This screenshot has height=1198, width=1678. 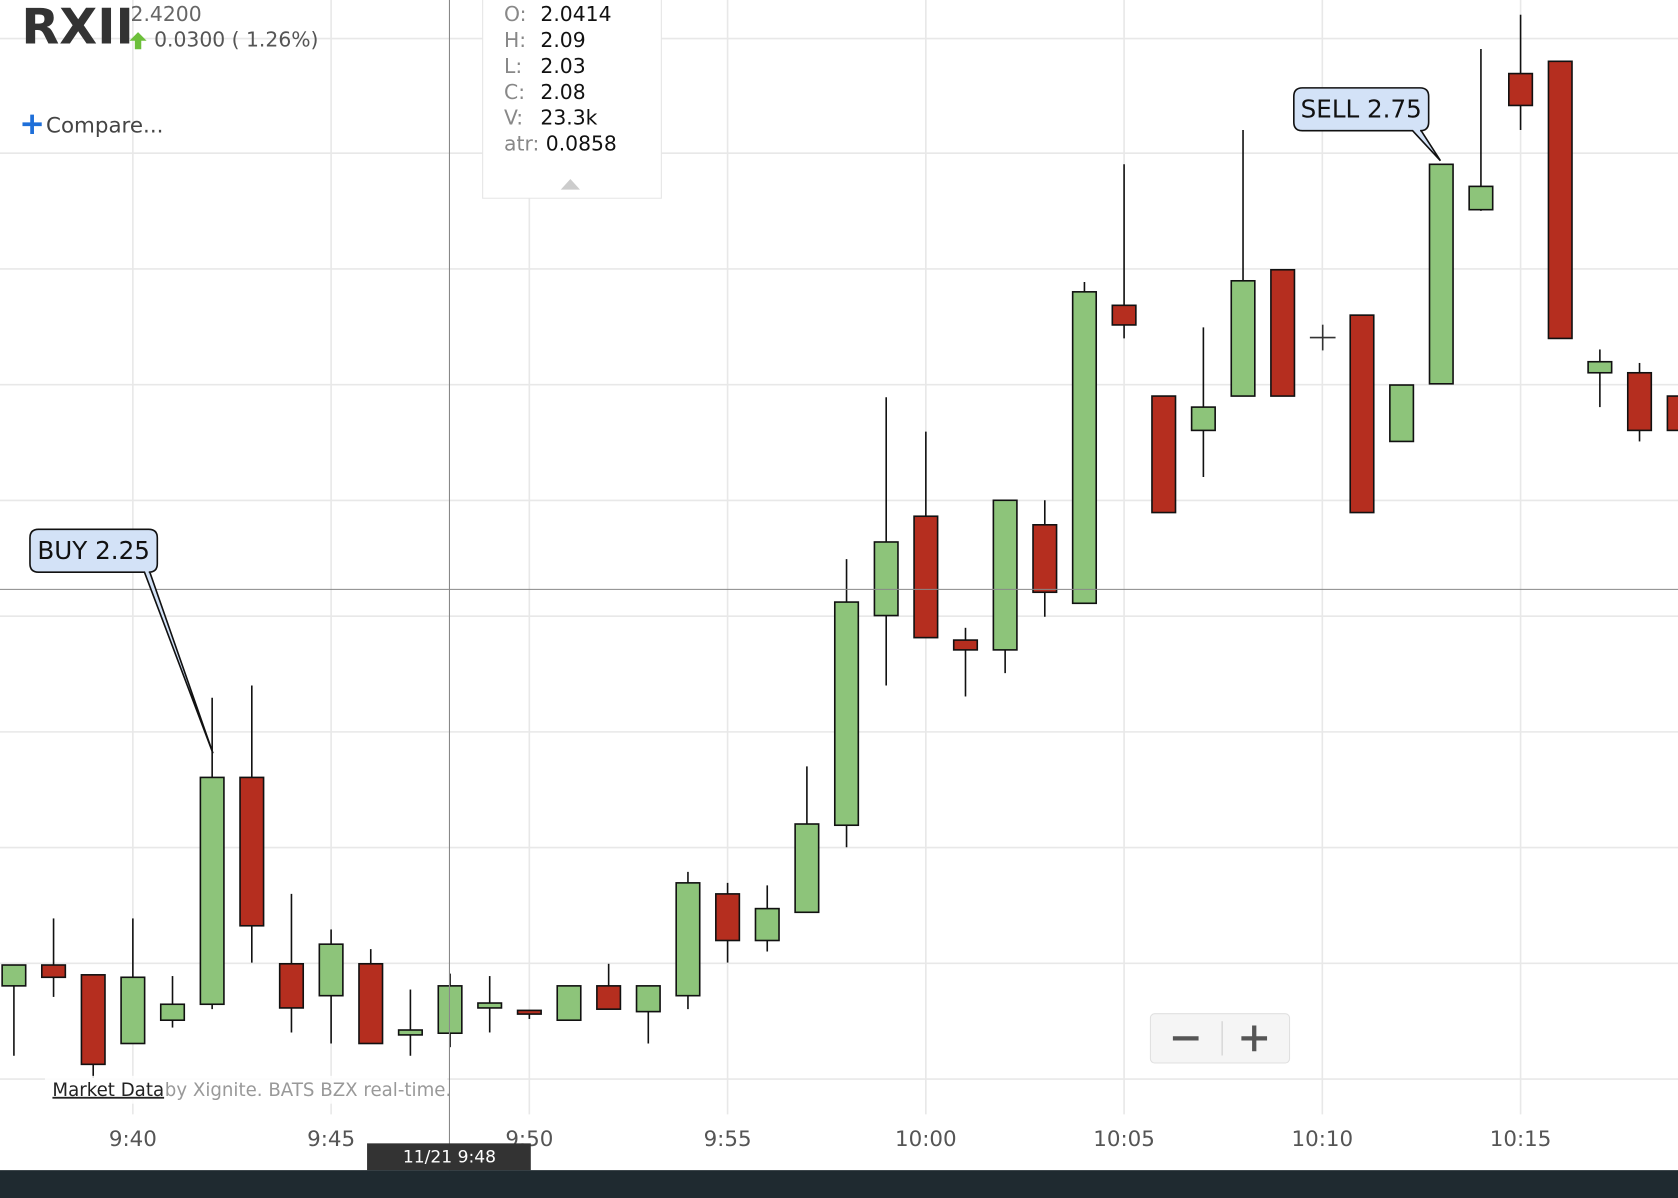 What do you see at coordinates (728, 1139) in the screenshot?
I see `x-tick-label: 9:55` at bounding box center [728, 1139].